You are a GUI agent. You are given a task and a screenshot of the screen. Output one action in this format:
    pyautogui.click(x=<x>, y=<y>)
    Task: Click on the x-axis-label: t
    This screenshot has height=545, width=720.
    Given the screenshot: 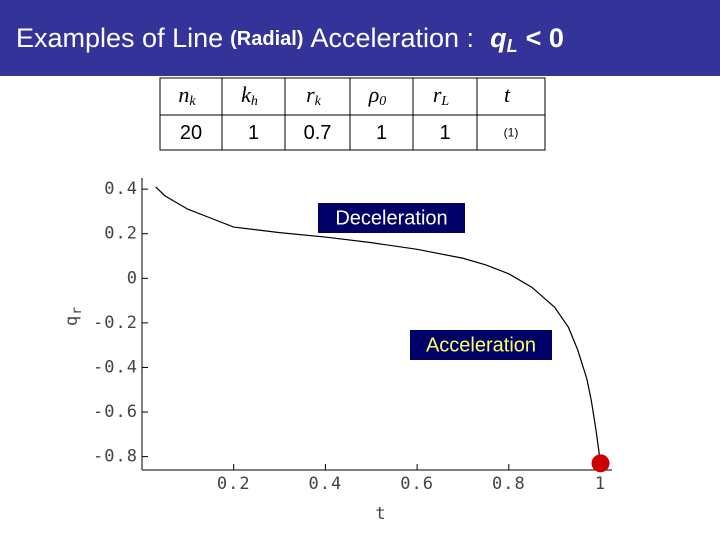 What is the action you would take?
    pyautogui.click(x=380, y=514)
    